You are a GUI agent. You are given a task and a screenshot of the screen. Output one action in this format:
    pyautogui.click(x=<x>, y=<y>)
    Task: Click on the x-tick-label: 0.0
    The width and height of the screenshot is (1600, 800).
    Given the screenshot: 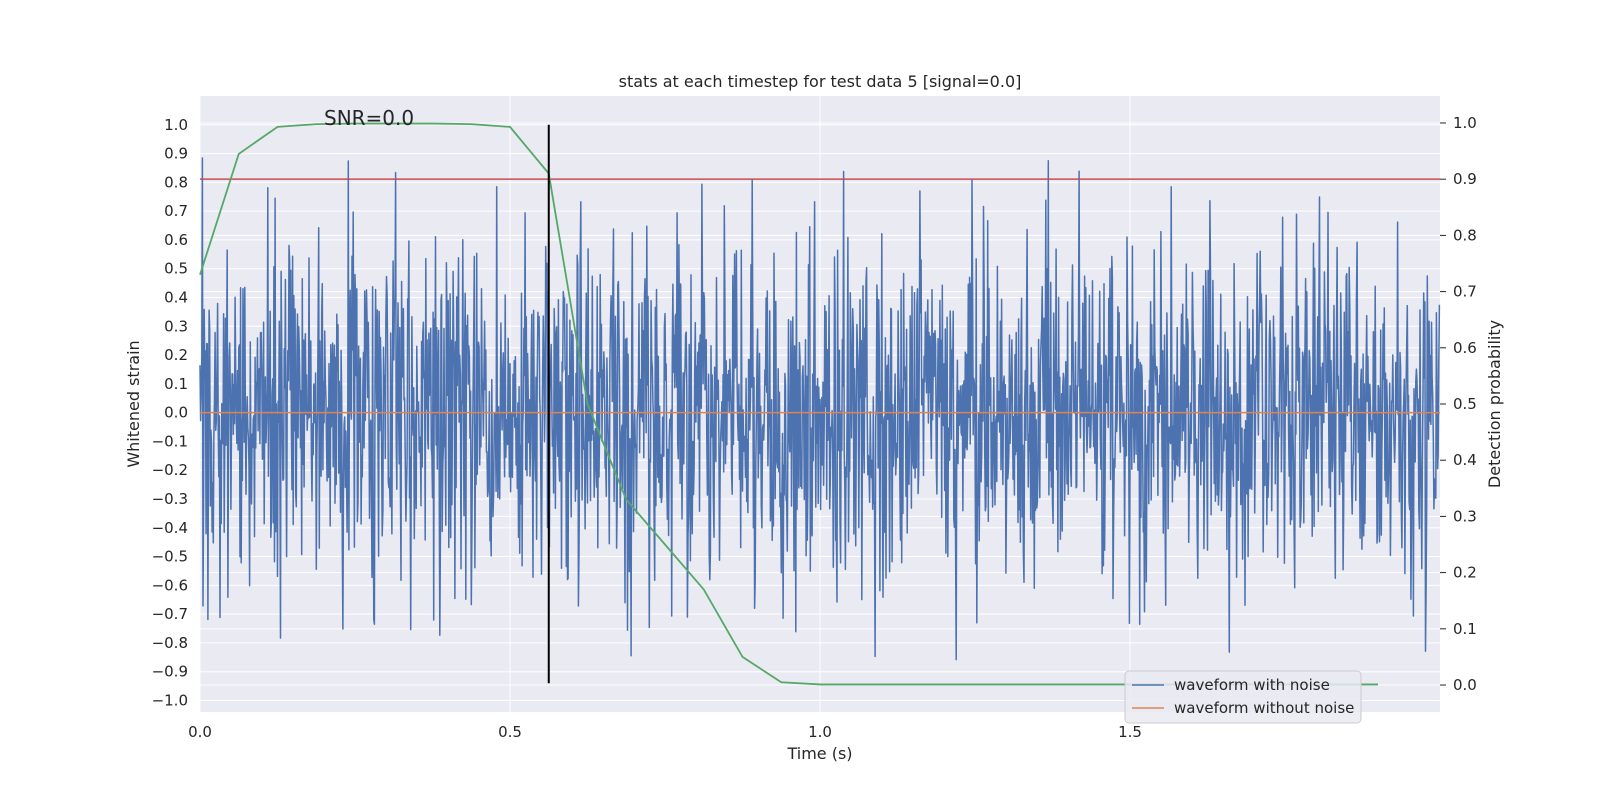 What is the action you would take?
    pyautogui.click(x=200, y=732)
    